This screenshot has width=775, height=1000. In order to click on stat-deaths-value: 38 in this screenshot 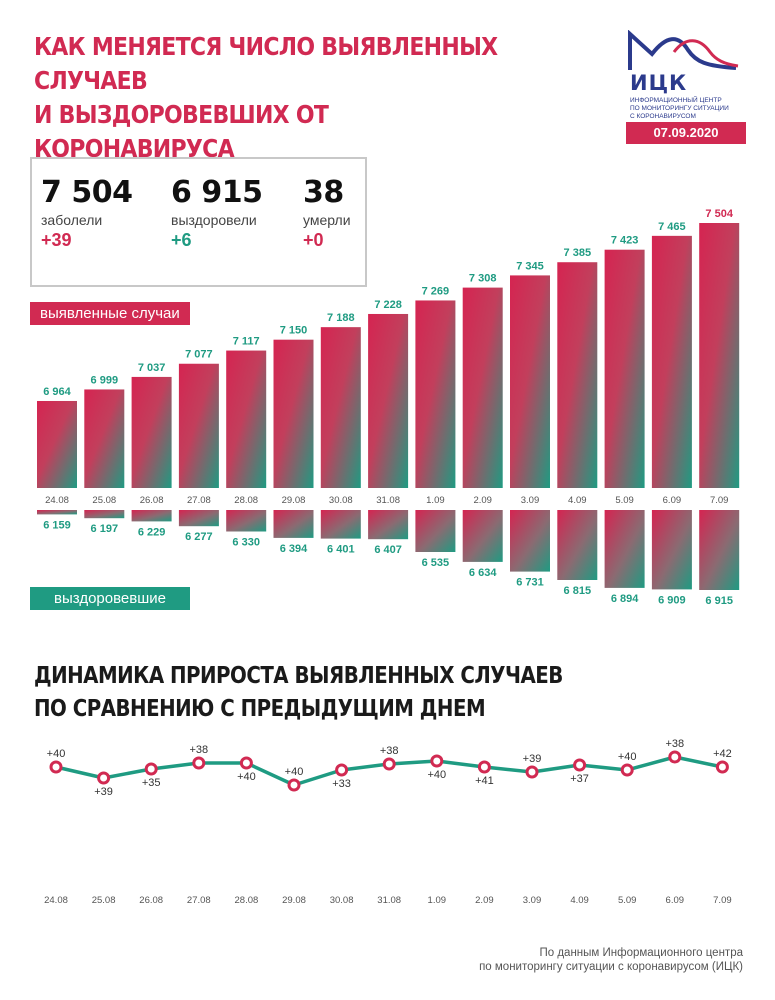, I will do `click(323, 192)`.